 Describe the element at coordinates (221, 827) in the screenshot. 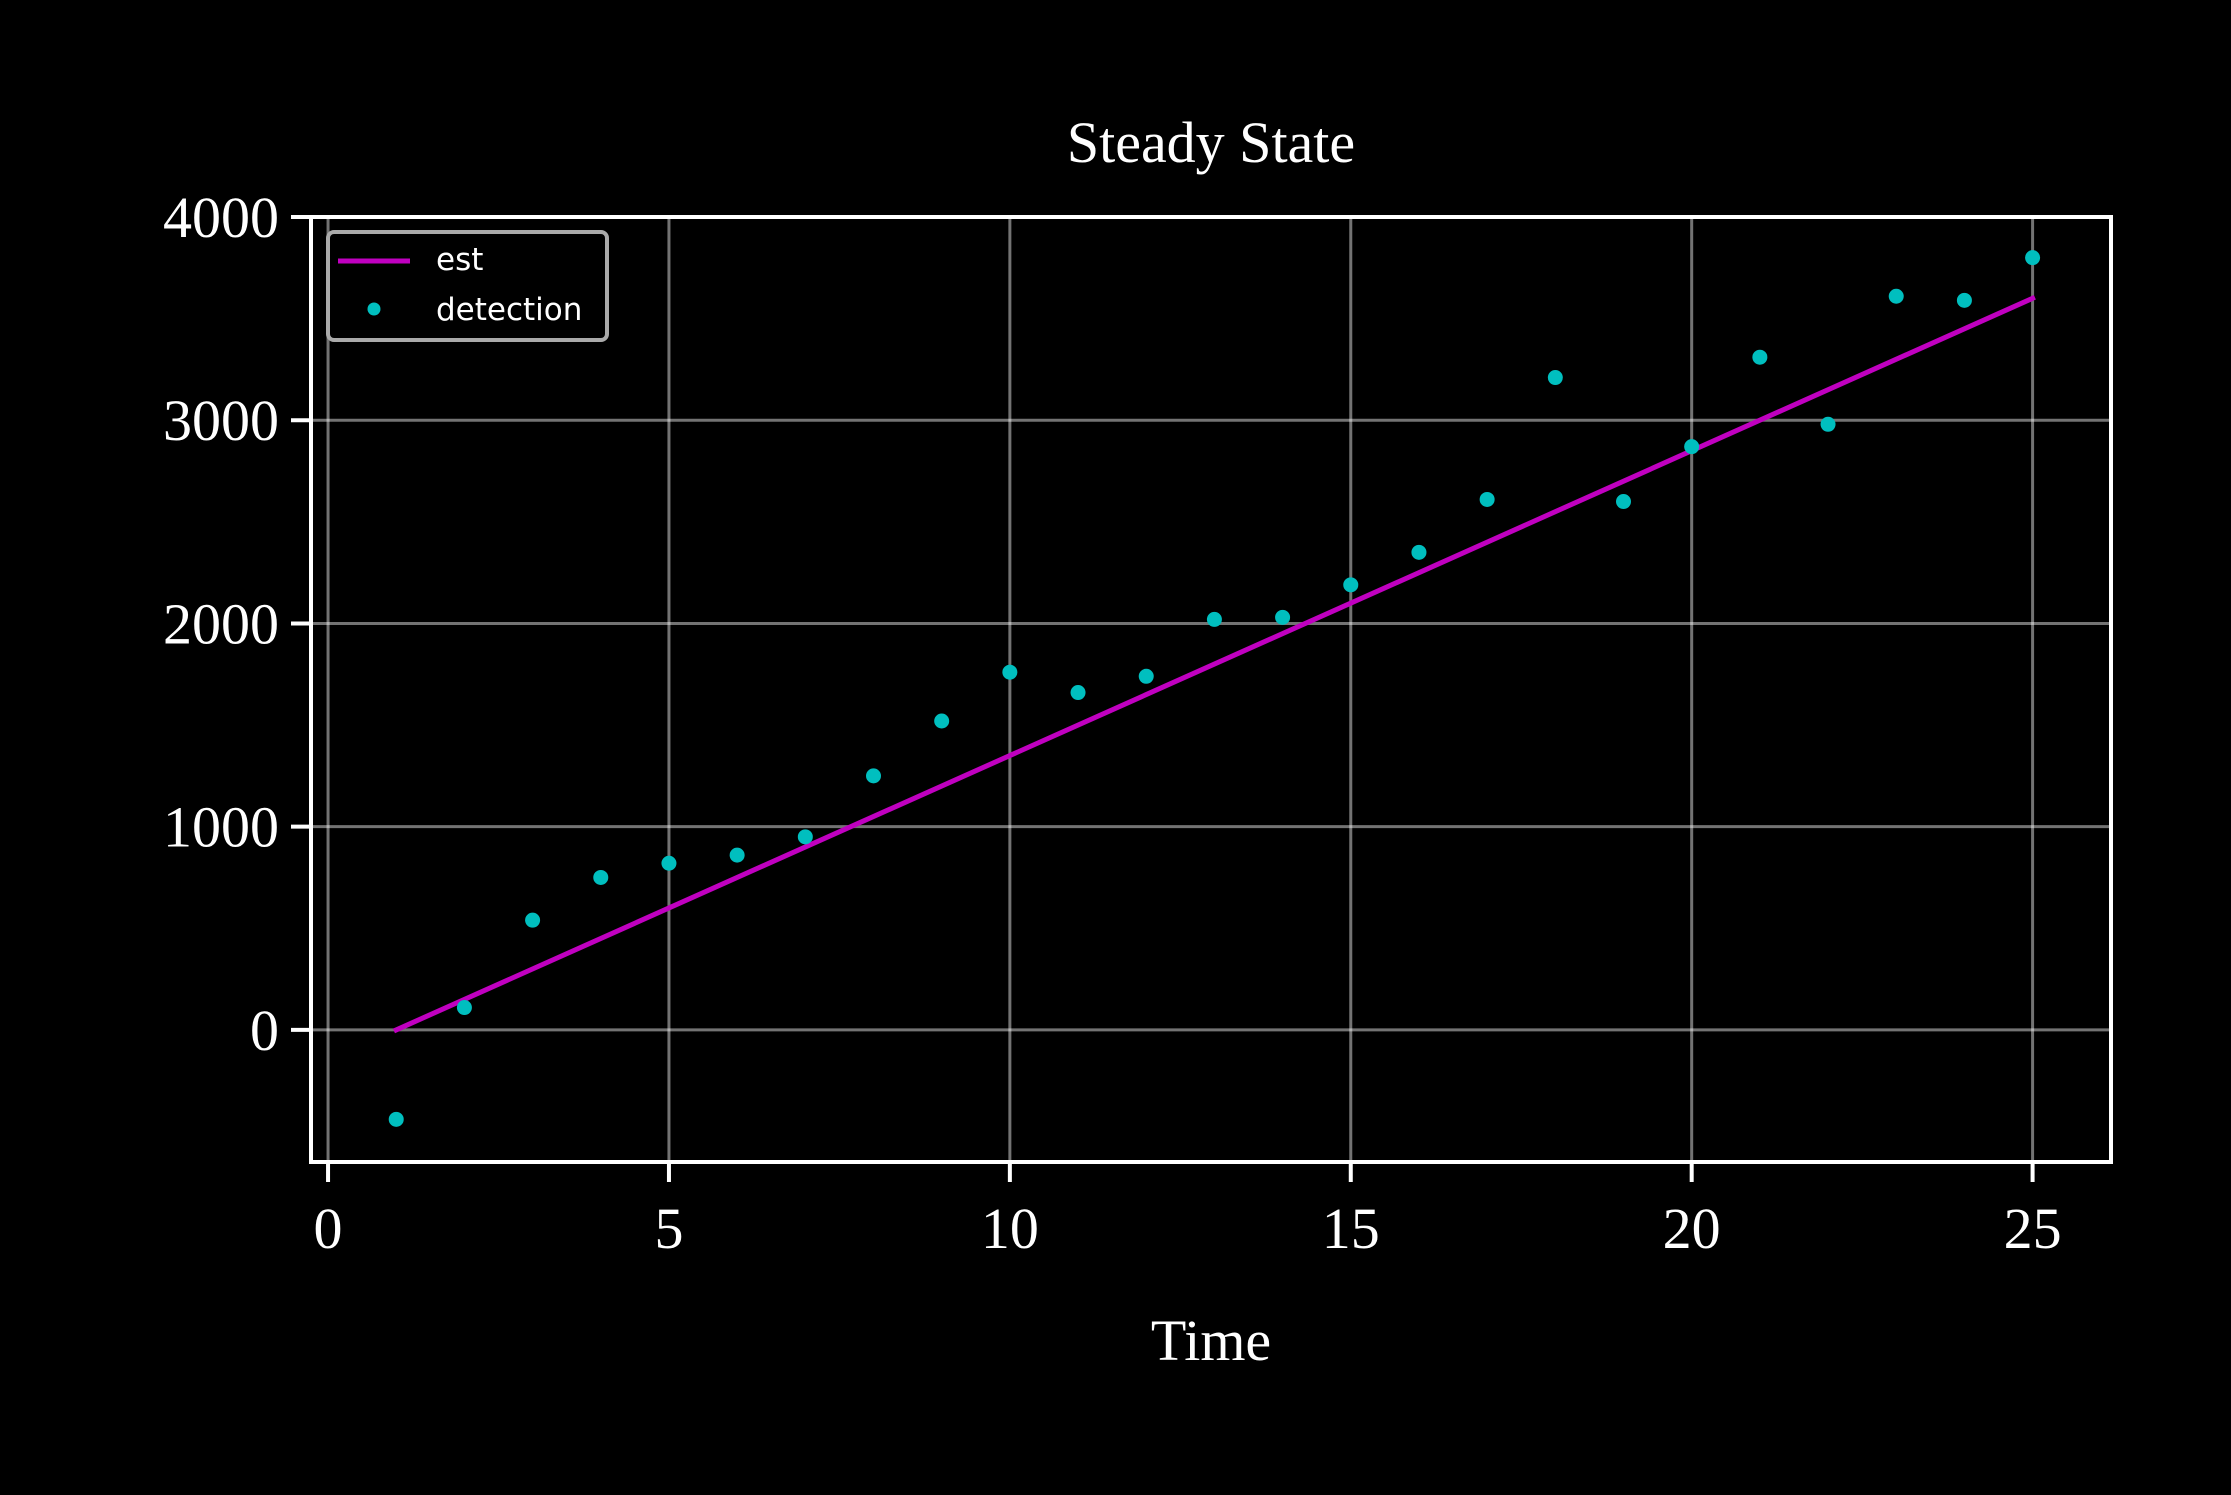

I see `y-tick-label: 1000` at that location.